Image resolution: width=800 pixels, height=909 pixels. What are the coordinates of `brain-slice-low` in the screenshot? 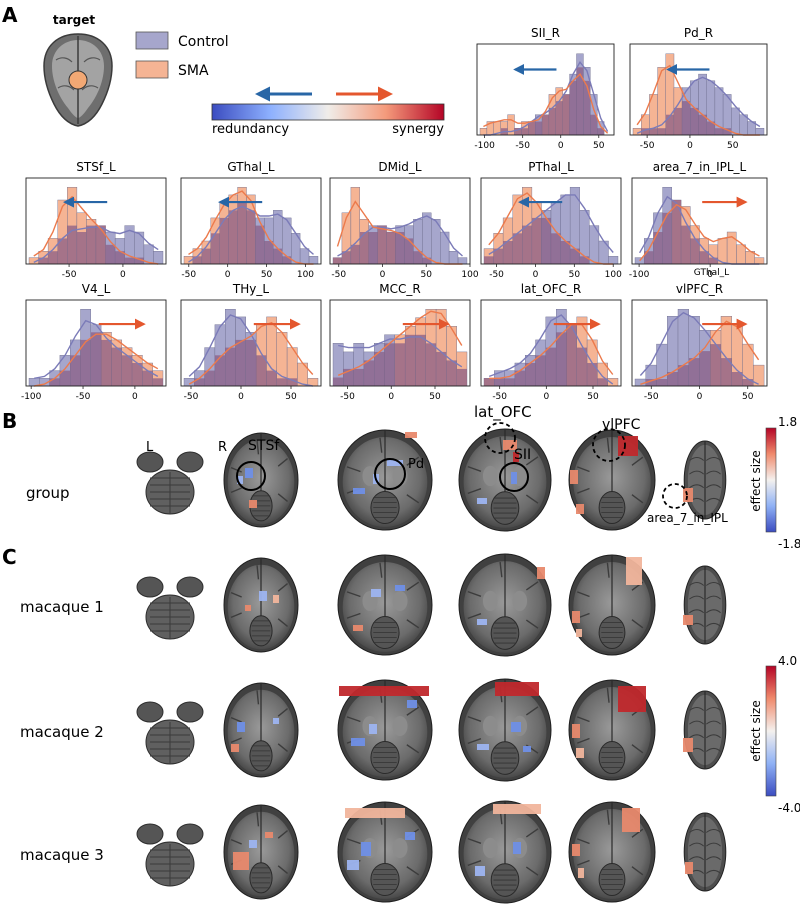 It's located at (261, 605).